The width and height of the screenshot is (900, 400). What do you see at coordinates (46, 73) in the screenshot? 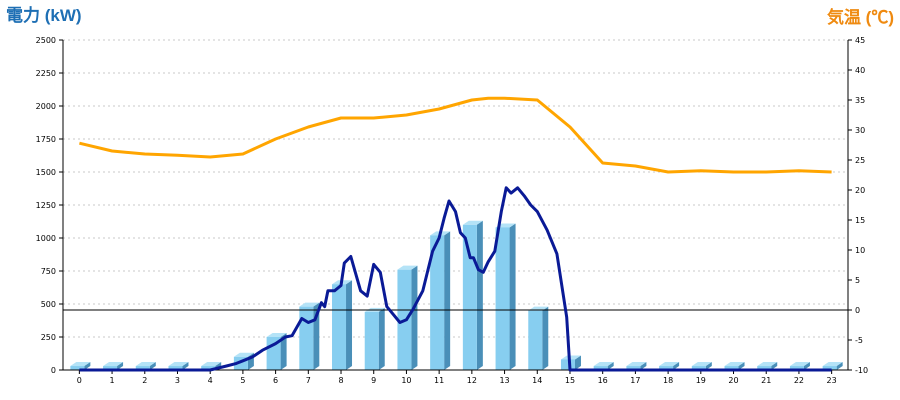
I see `left-tick-label: 2250` at bounding box center [46, 73].